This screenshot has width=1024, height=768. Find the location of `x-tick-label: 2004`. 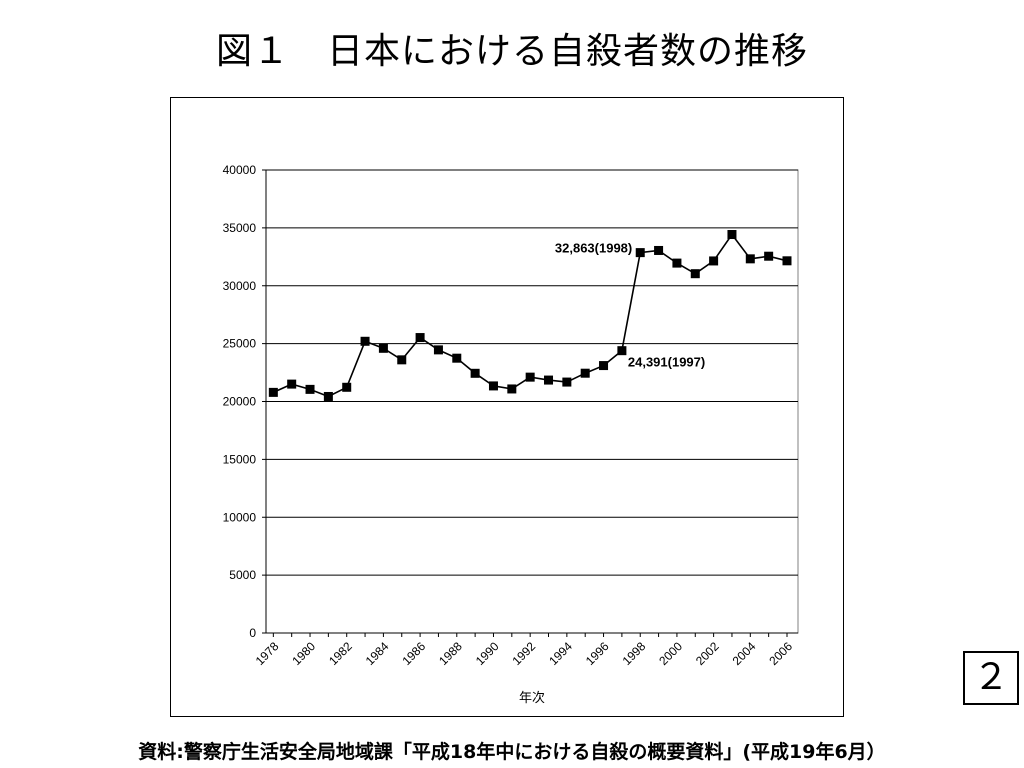

x-tick-label: 2004 is located at coordinates (744, 653).